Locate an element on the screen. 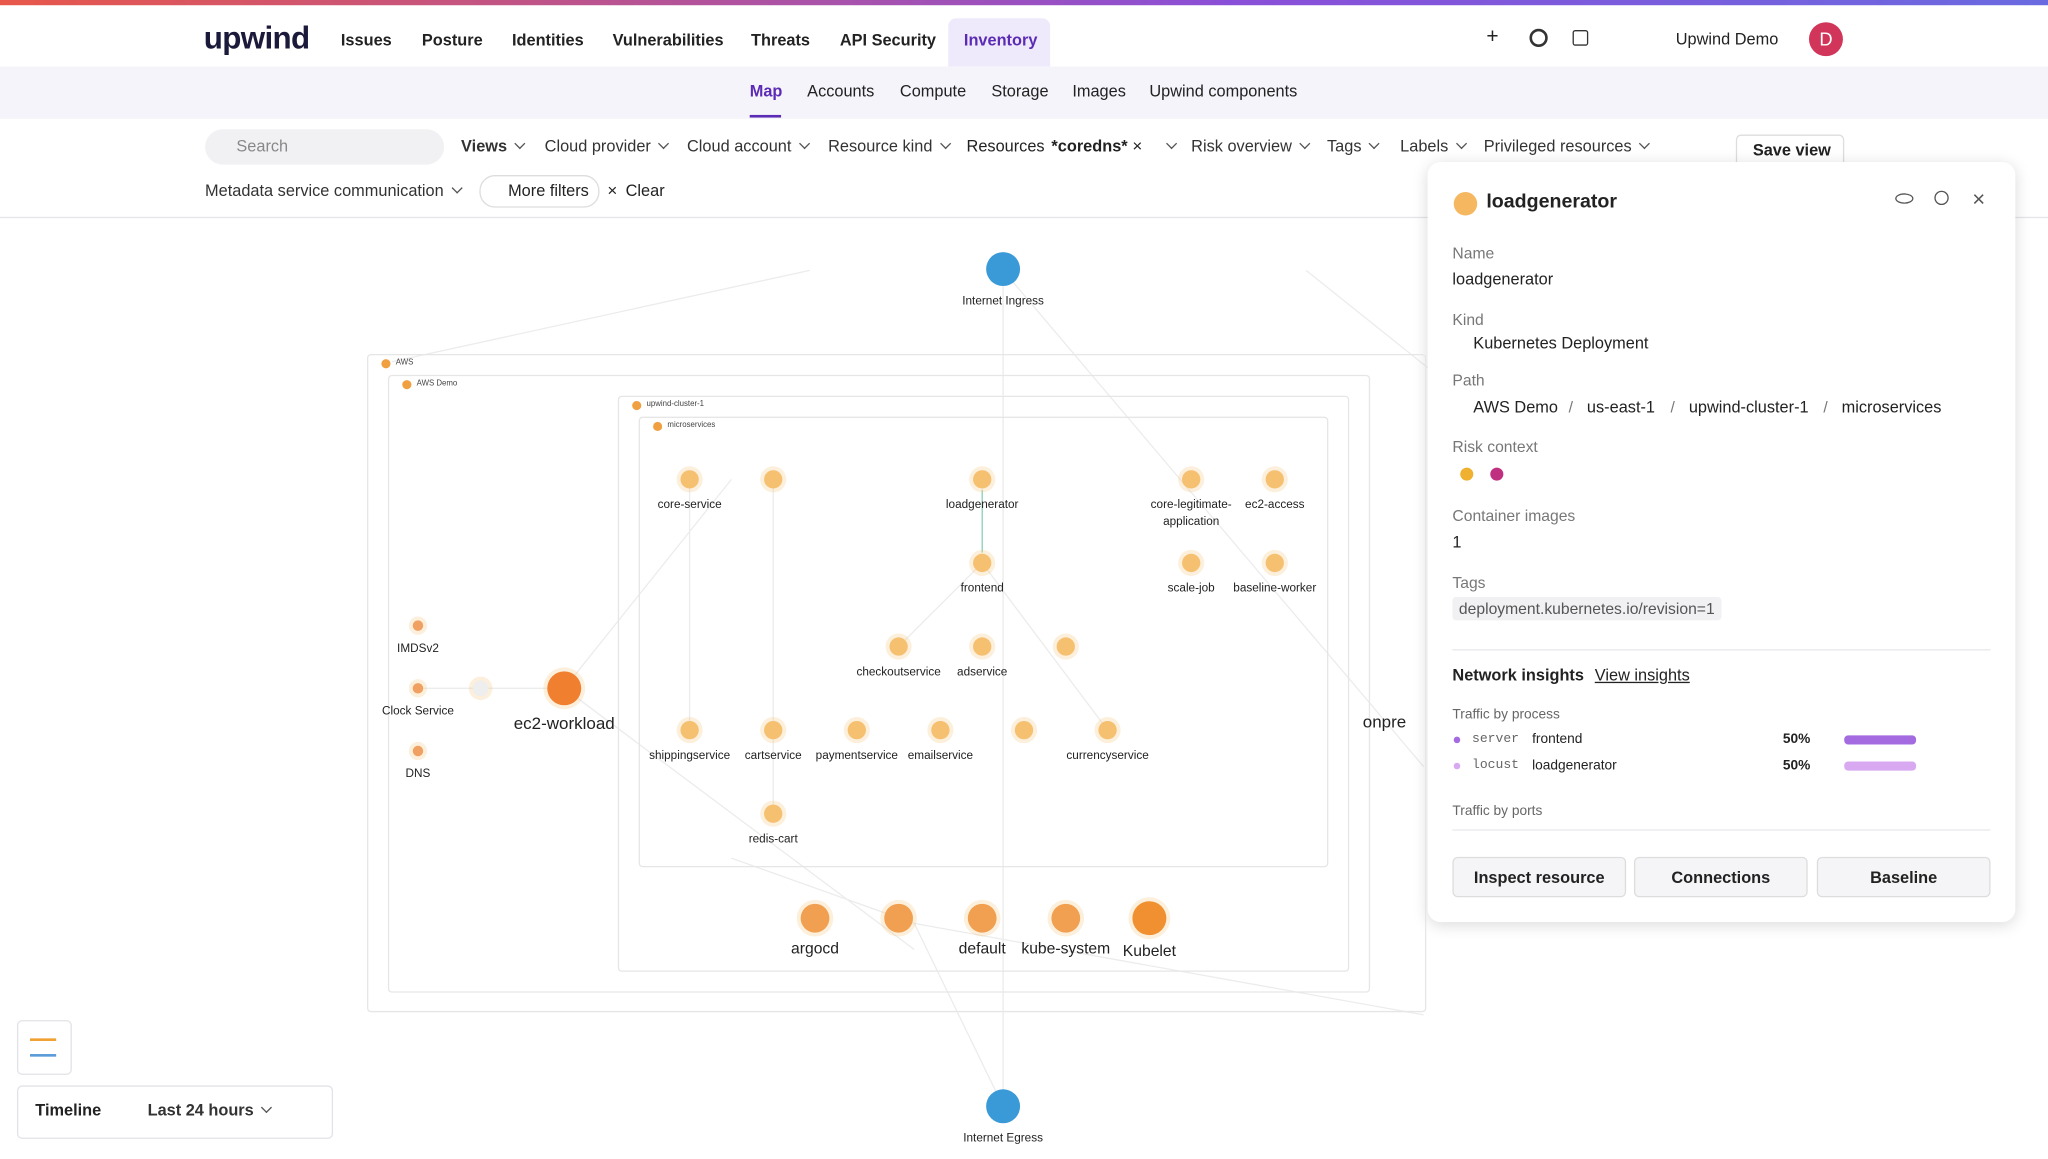 This screenshot has height=1159, width=2048. node-label: paymentservice is located at coordinates (856, 755).